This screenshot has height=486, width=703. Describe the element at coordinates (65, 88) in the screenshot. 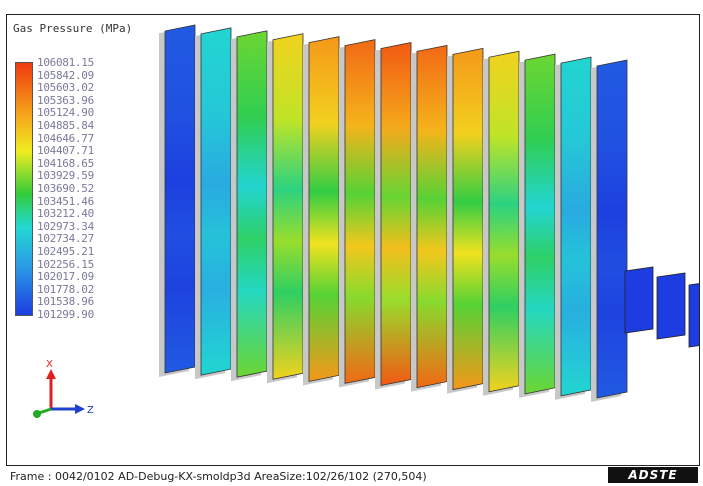

I see `legend-value-label: 105603.02` at that location.